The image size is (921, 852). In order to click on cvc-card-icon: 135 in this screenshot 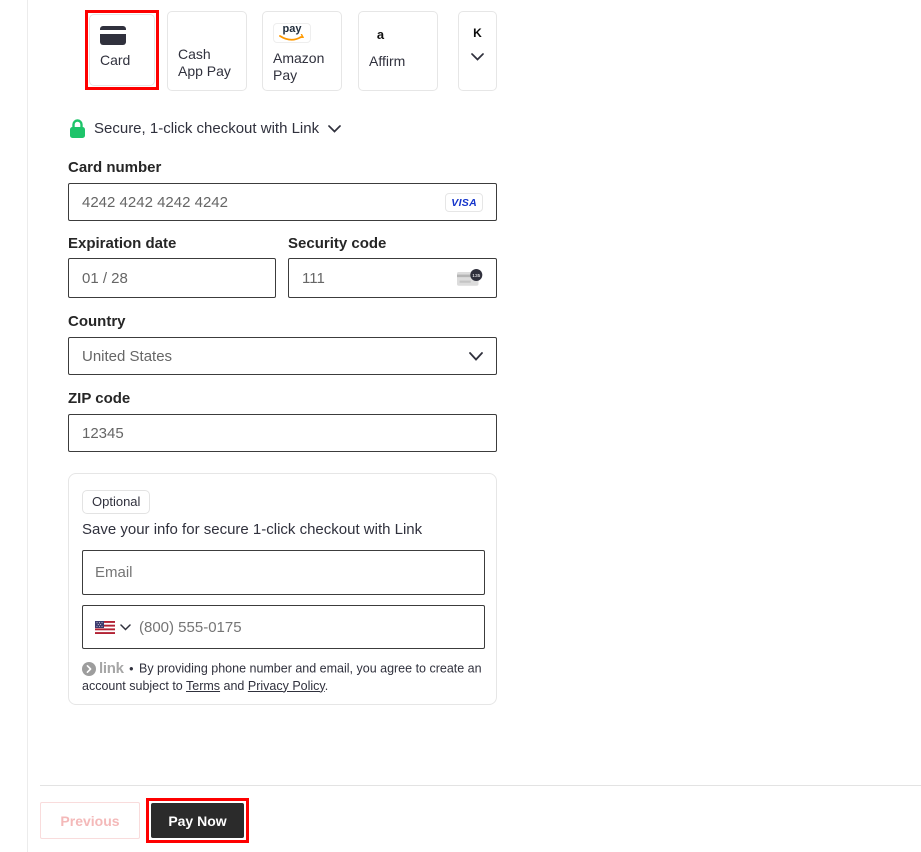, I will do `click(470, 277)`.